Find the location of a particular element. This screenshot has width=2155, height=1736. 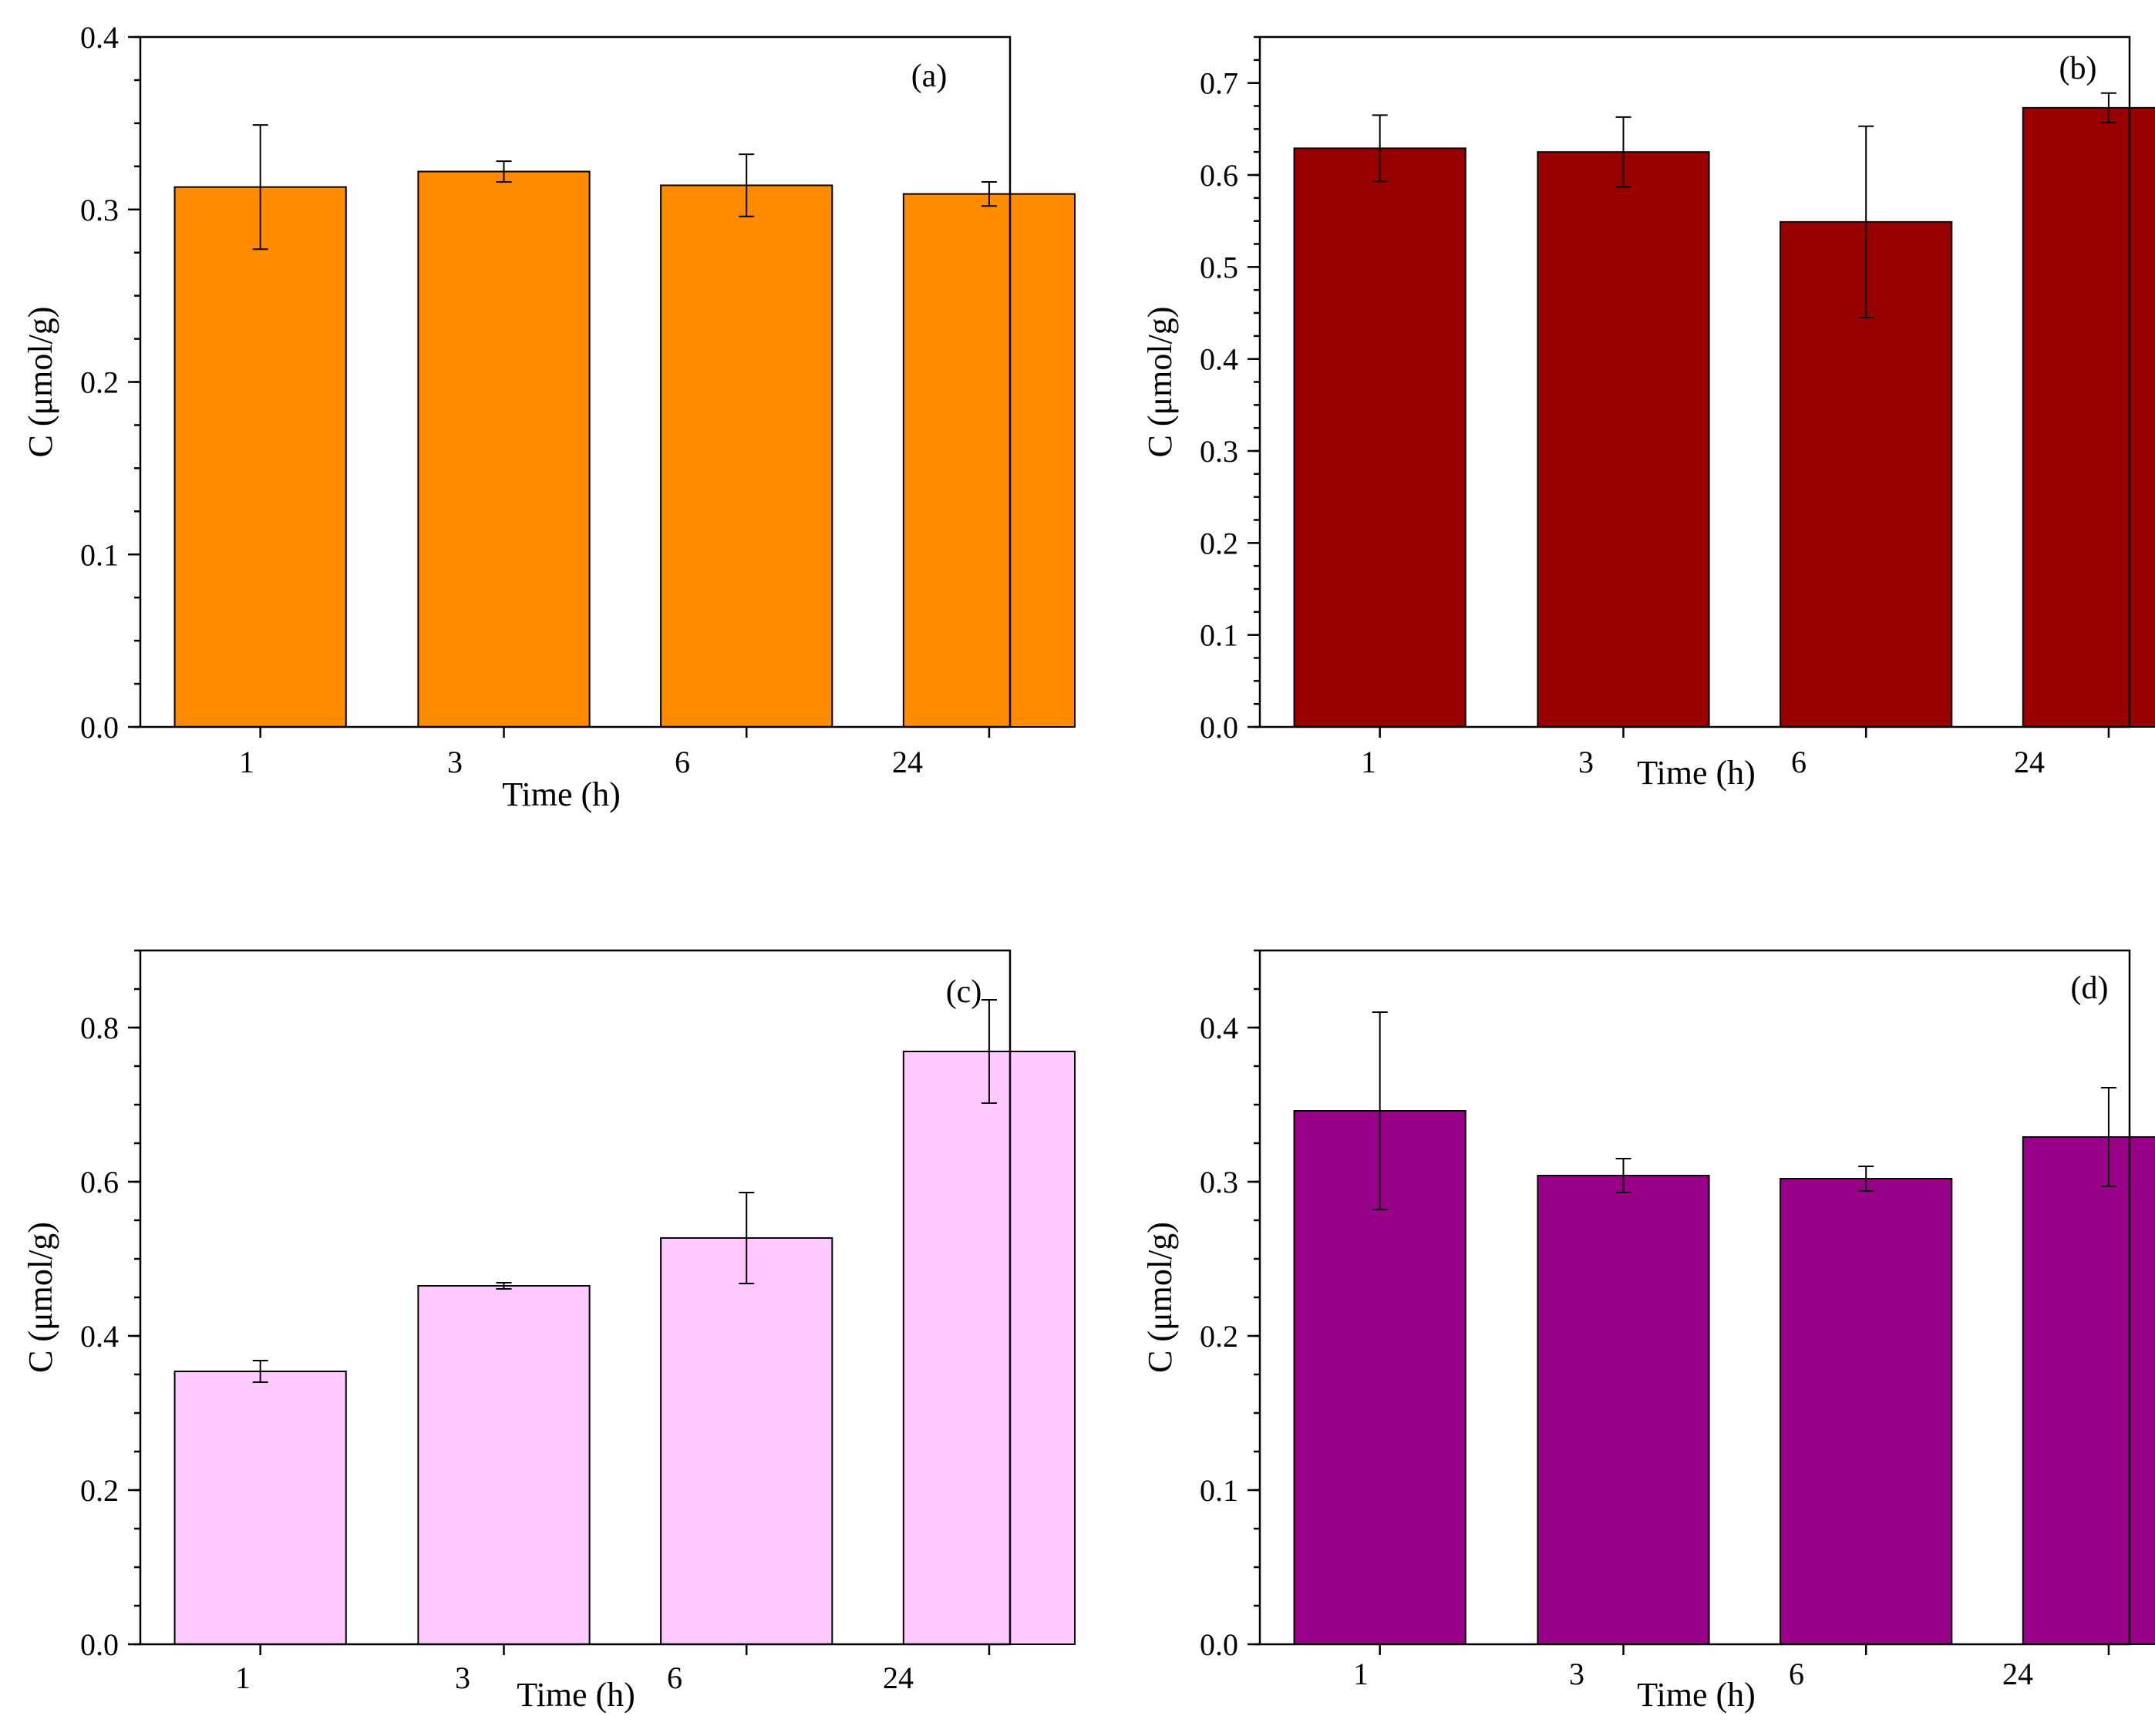

panel-label: (d) is located at coordinates (2090, 989).